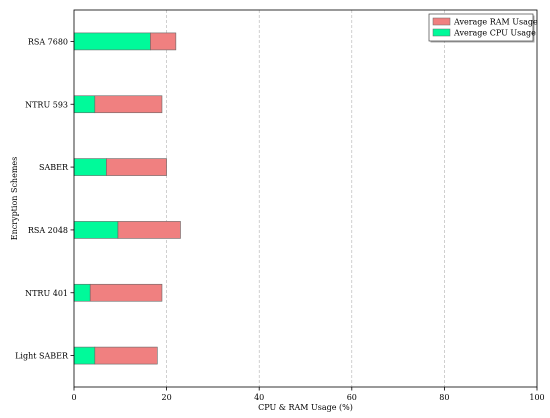 Image resolution: width=550 pixels, height=418 pixels. Describe the element at coordinates (54, 167) in the screenshot. I see `y-tick-label: SABER` at that location.